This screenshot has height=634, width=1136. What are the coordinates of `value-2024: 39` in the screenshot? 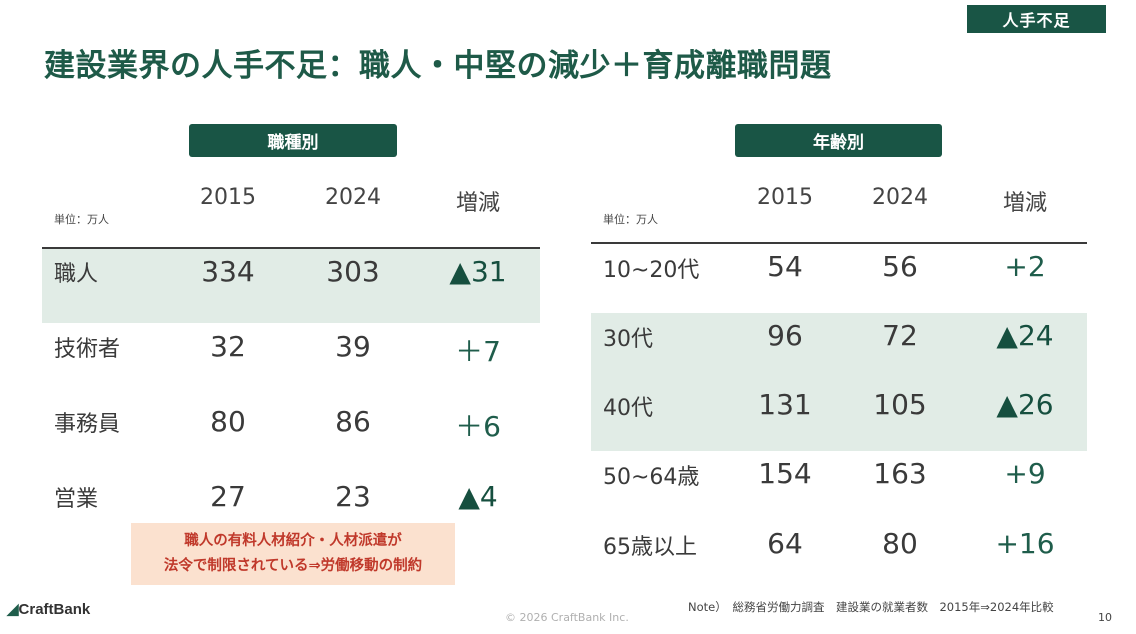 It's located at (353, 346).